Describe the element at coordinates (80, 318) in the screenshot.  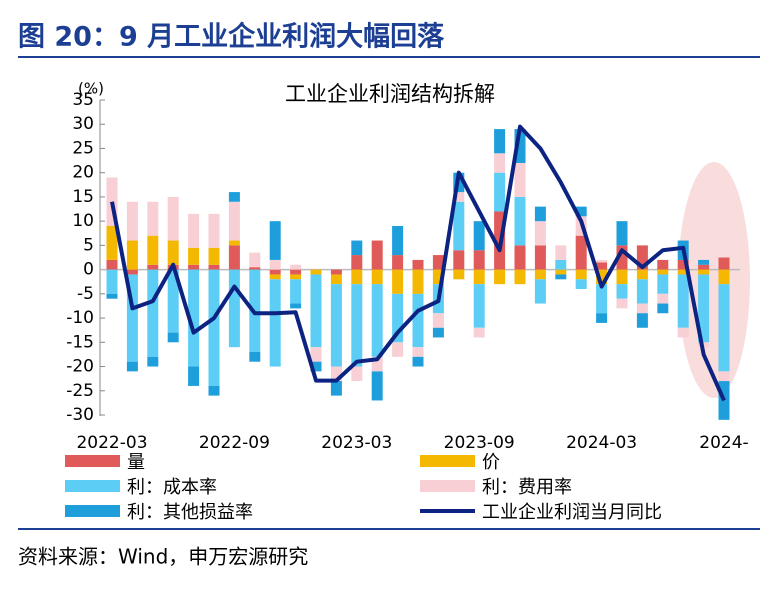
I see `y-tick-label: -10` at that location.